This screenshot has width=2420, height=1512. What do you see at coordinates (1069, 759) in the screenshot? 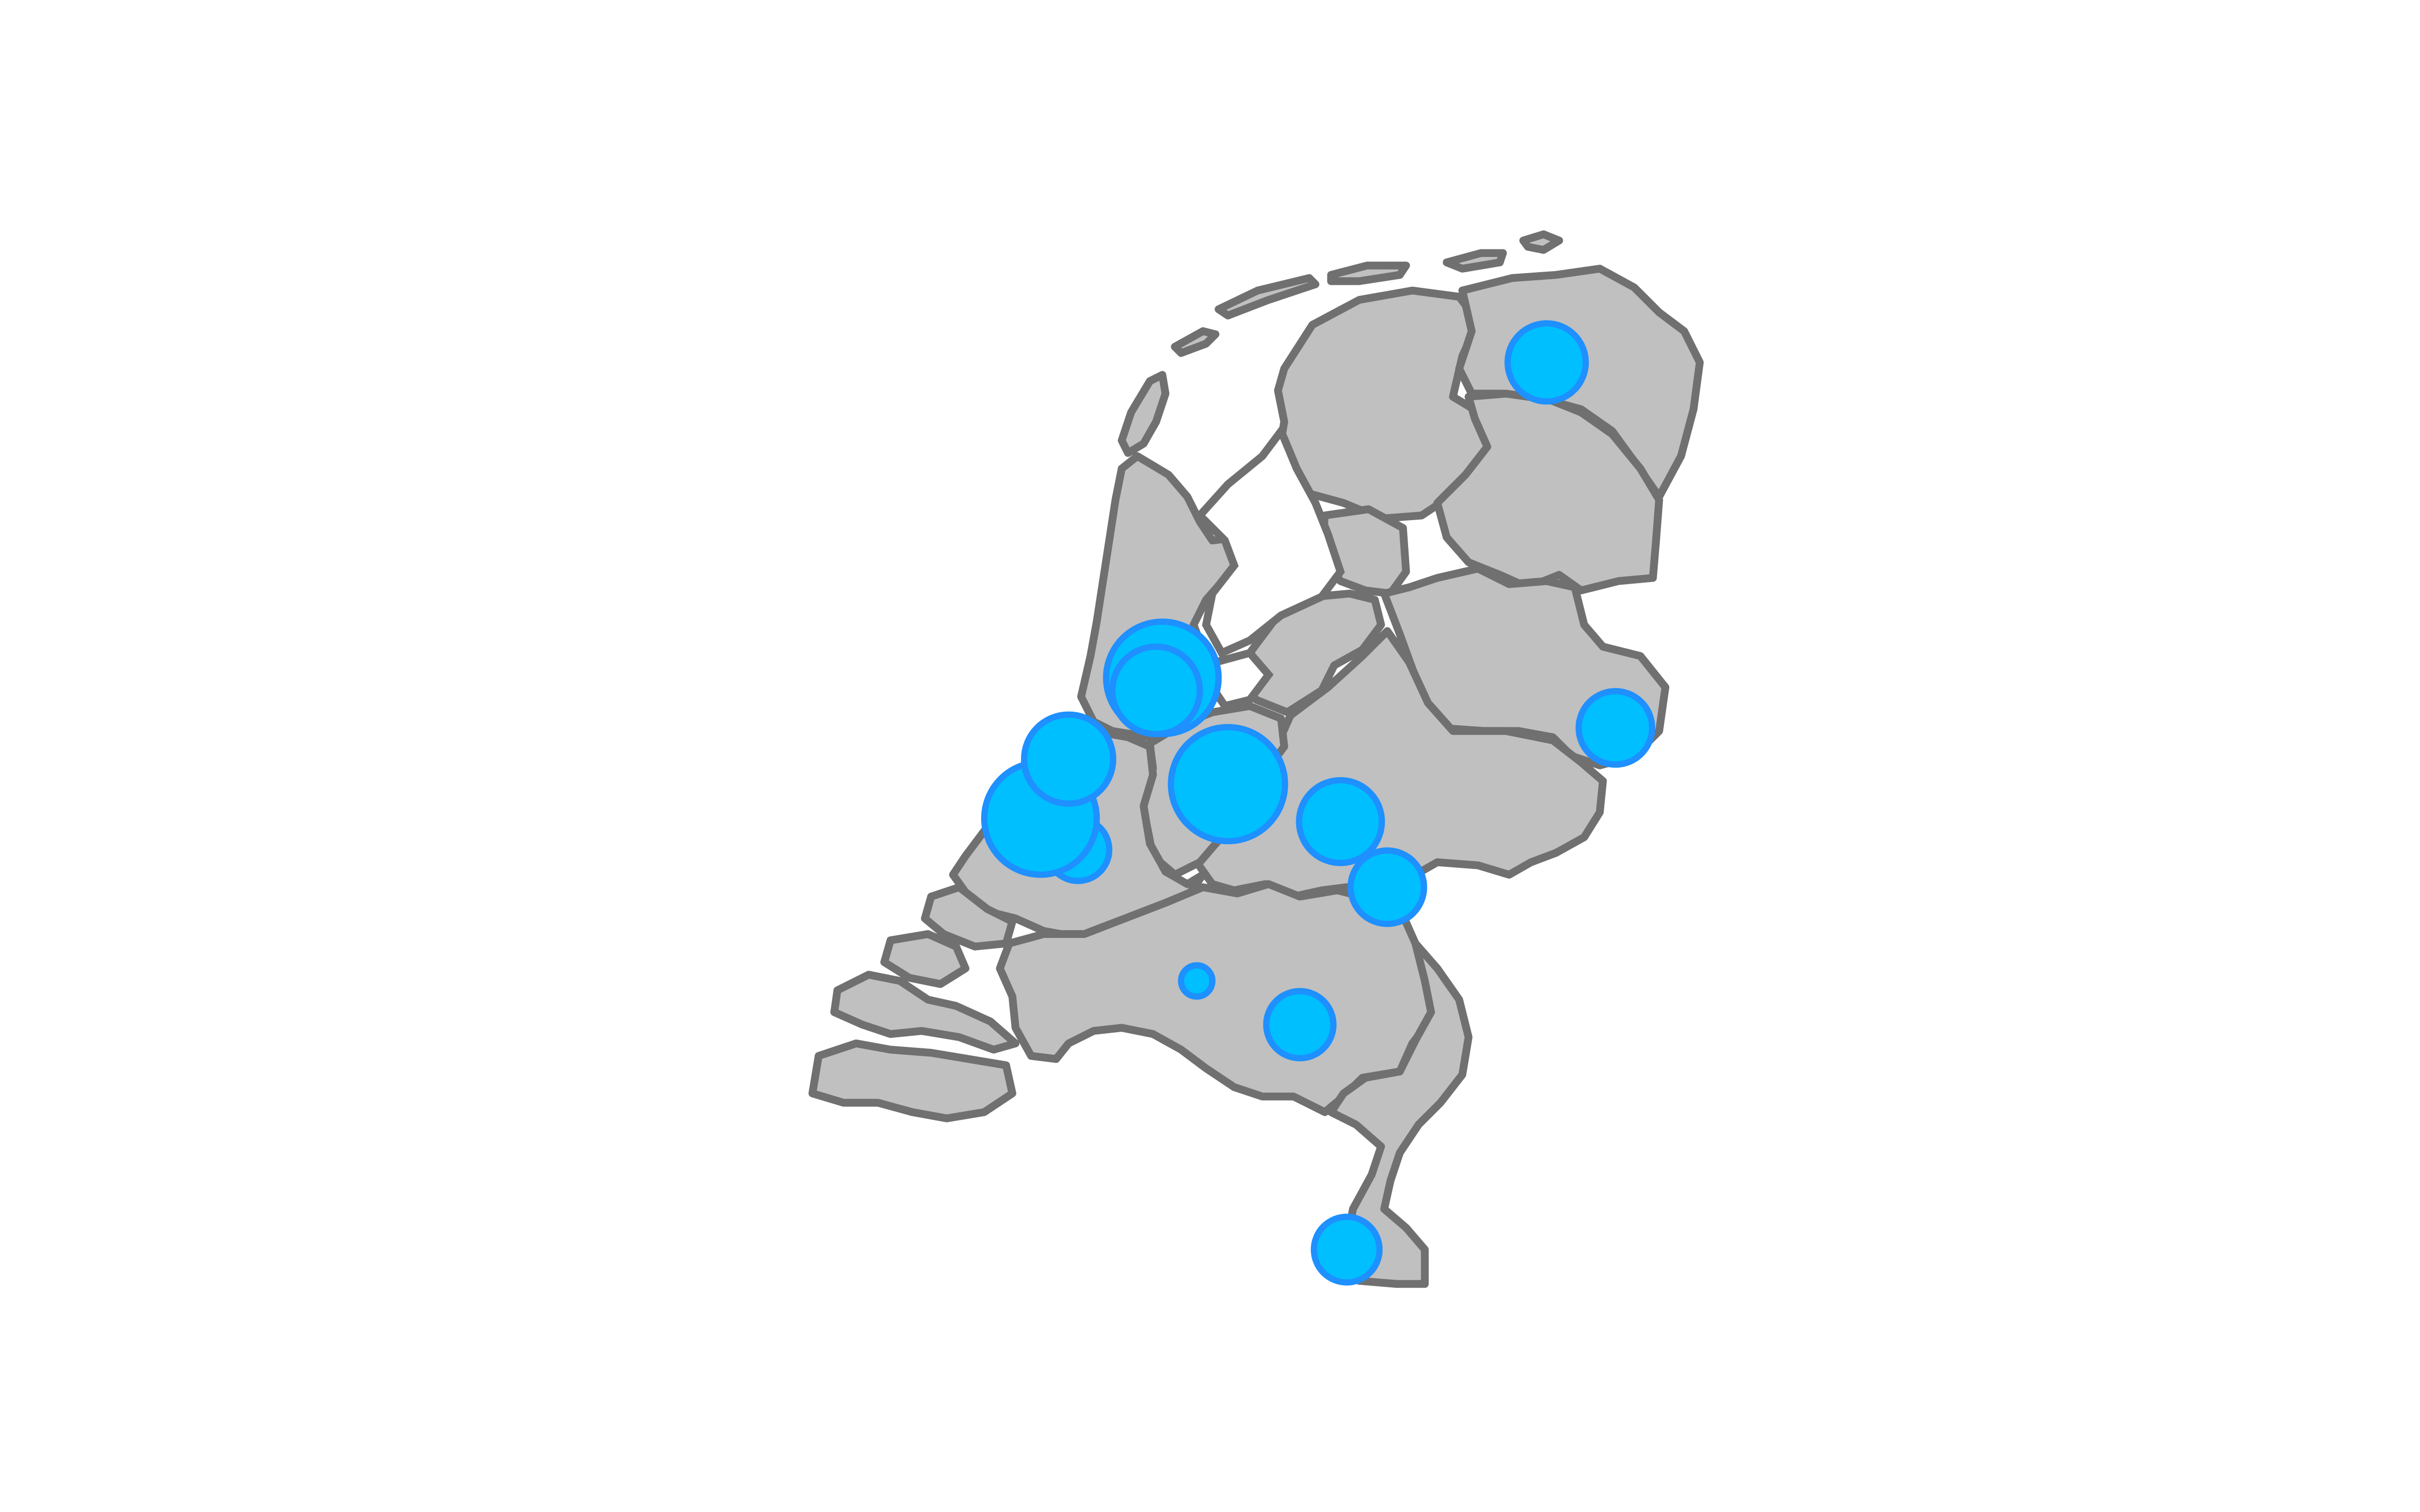
I see `bubble-haarlem` at bounding box center [1069, 759].